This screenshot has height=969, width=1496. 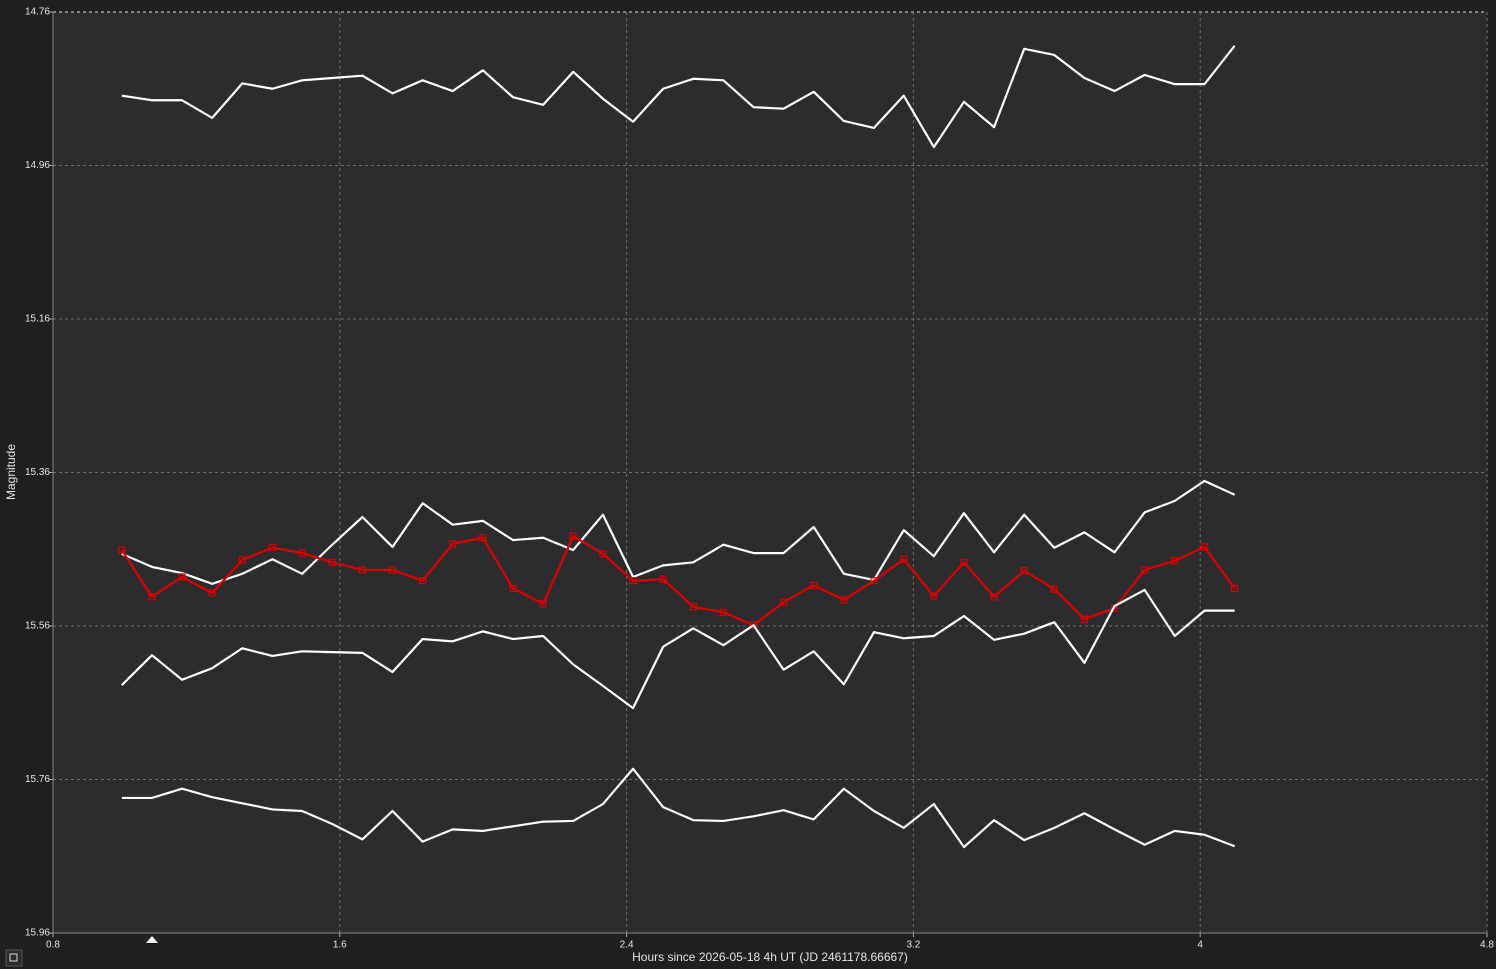 What do you see at coordinates (37, 933) in the screenshot?
I see `y-tick-label: 15.96` at bounding box center [37, 933].